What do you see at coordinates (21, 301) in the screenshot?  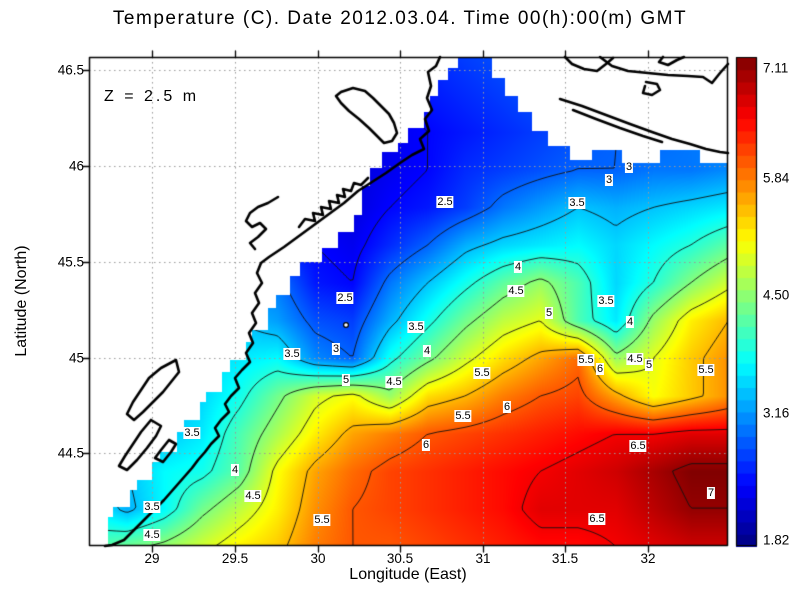 I see `y-axis-label: Latitude (North)` at bounding box center [21, 301].